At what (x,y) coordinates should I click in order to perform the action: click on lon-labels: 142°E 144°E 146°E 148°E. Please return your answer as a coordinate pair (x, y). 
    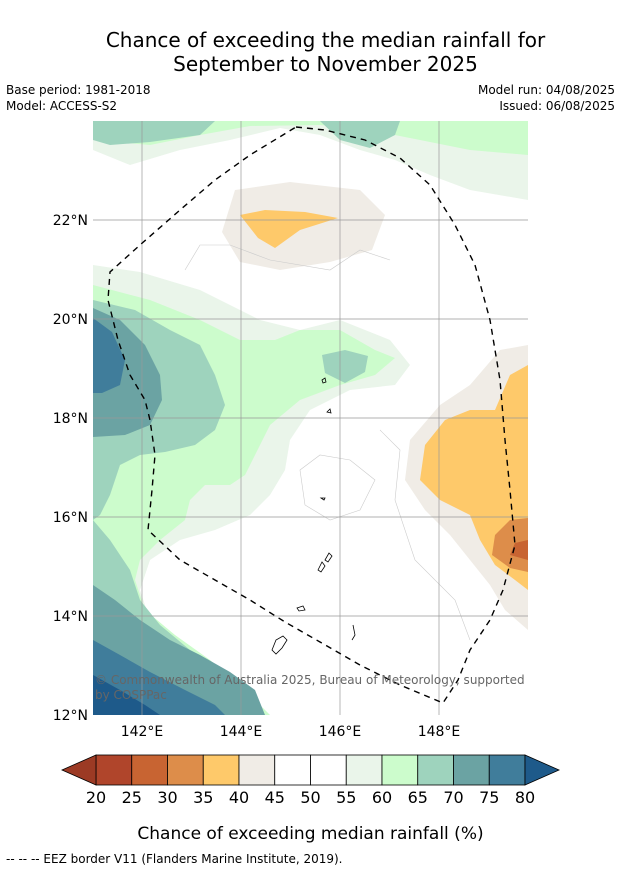
    Looking at the image, I should click on (291, 732).